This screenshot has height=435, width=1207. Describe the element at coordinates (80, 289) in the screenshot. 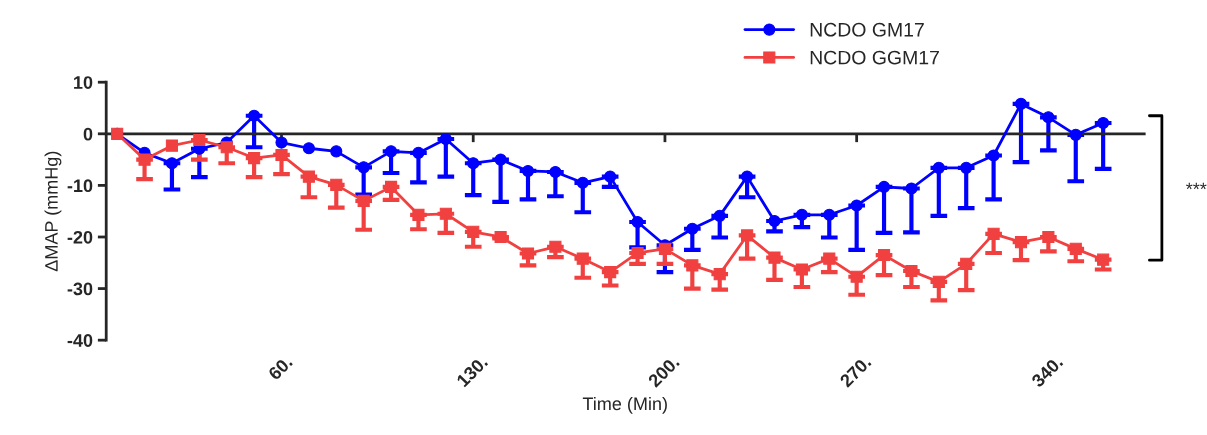

I see `y-tick-label: -30` at that location.